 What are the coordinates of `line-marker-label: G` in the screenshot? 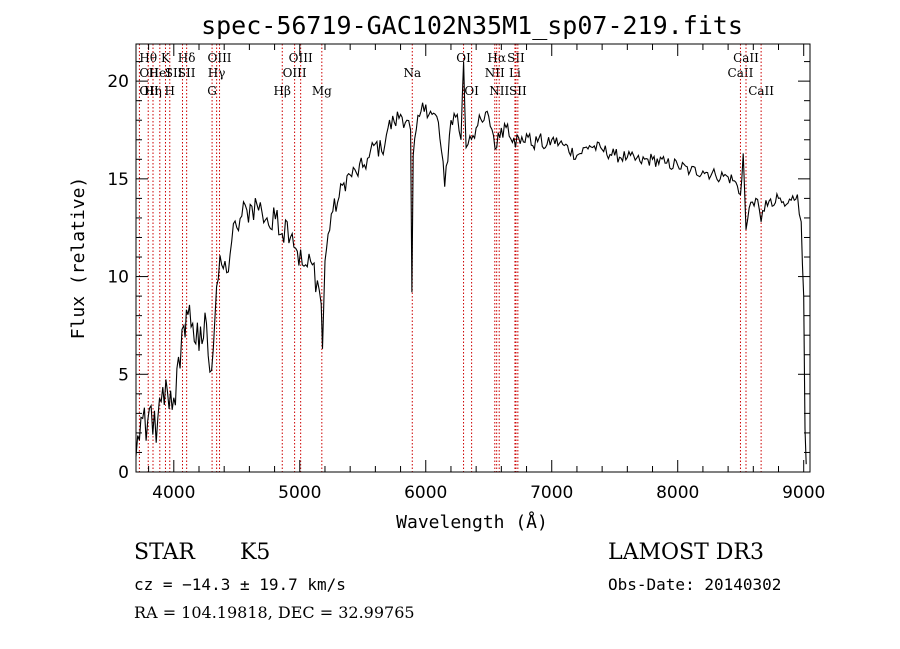 It's located at (212, 91).